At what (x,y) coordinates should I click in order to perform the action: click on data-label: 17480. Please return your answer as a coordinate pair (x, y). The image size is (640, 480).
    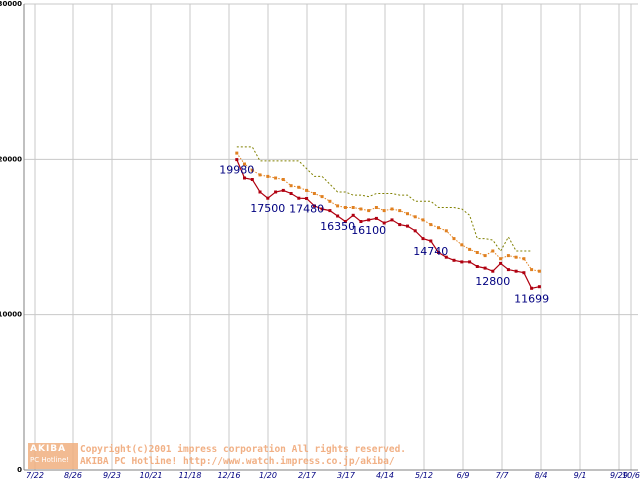
    Looking at the image, I should click on (306, 209).